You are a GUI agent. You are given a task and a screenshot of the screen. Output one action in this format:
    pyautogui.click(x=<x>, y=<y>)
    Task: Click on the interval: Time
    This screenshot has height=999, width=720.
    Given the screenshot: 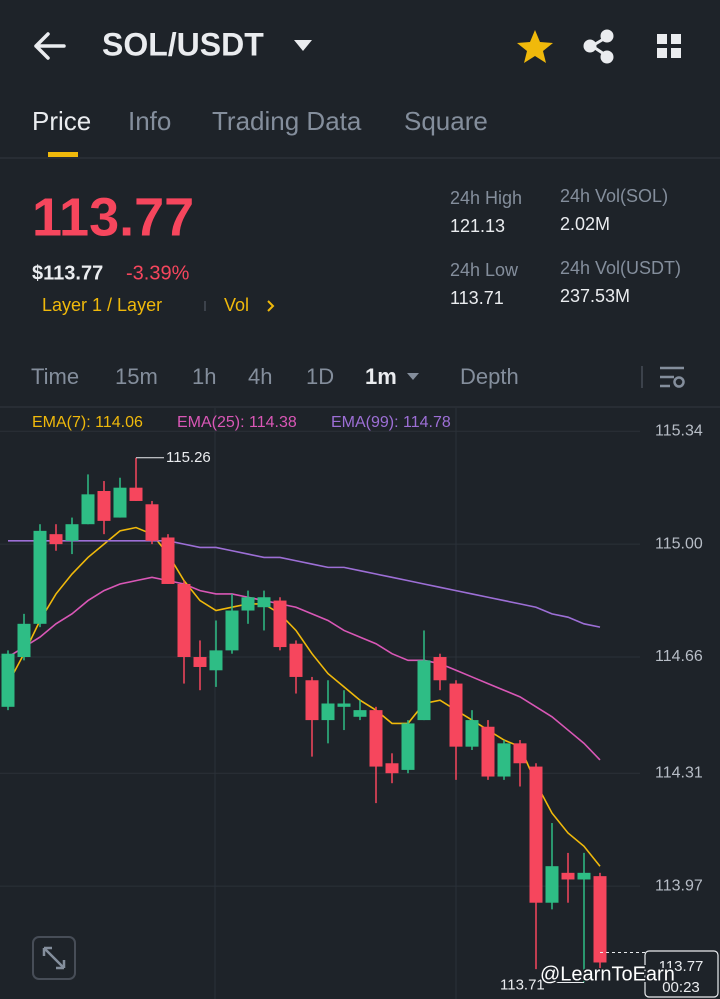 What is the action you would take?
    pyautogui.click(x=55, y=376)
    